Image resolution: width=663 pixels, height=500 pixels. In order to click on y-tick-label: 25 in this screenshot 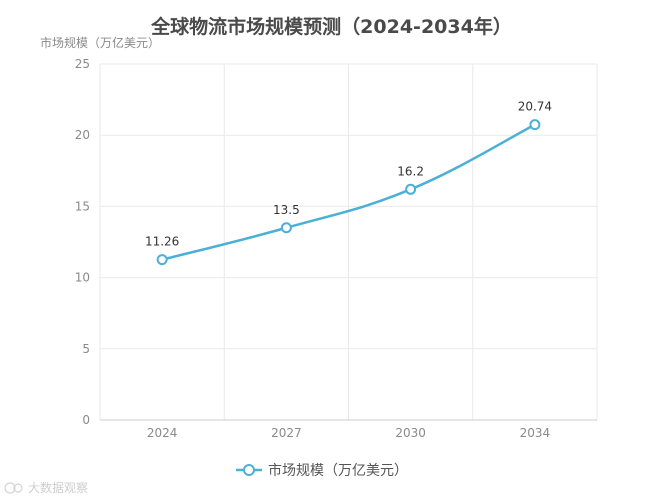, I will do `click(82, 64)`.